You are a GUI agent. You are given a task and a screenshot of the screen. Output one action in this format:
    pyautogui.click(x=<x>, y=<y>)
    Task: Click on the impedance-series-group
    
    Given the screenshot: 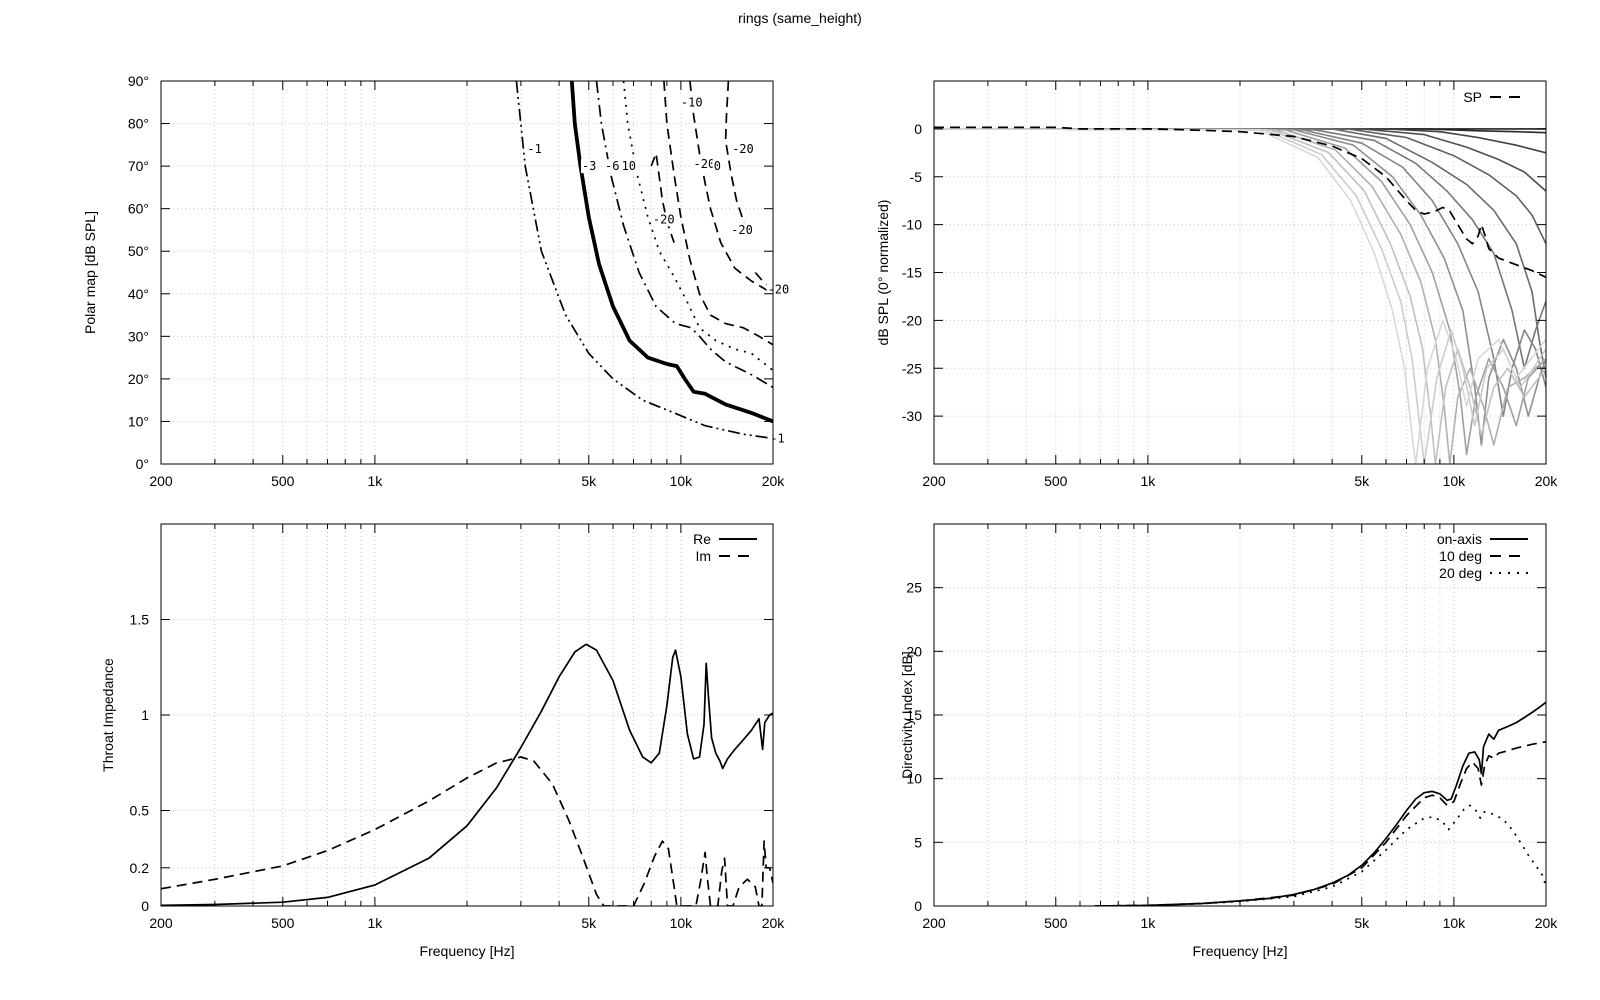 What is the action you would take?
    pyautogui.click(x=467, y=774)
    